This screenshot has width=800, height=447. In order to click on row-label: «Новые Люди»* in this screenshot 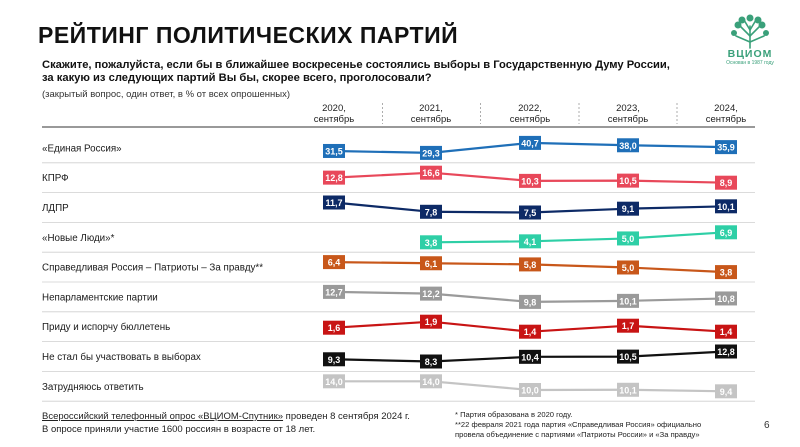, I will do `click(78, 238)`.